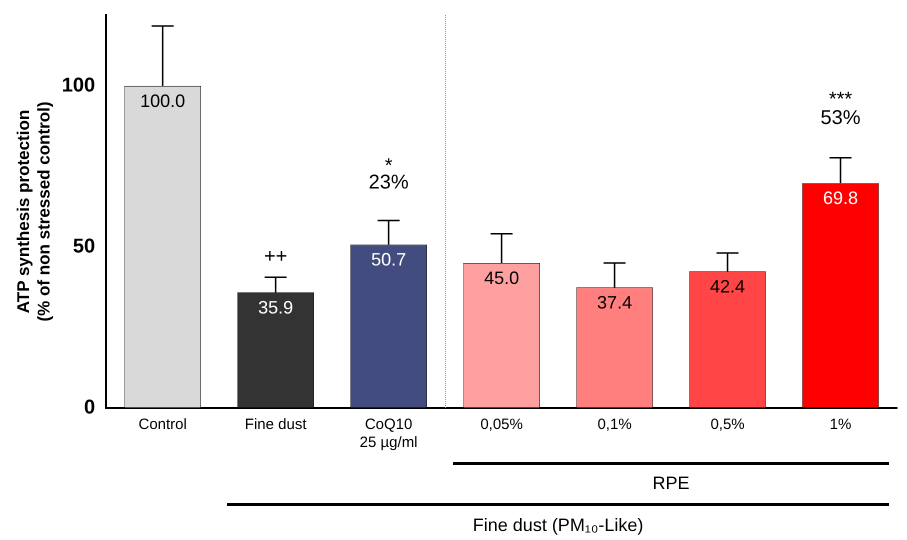  I want to click on text: RPE, so click(671, 482).